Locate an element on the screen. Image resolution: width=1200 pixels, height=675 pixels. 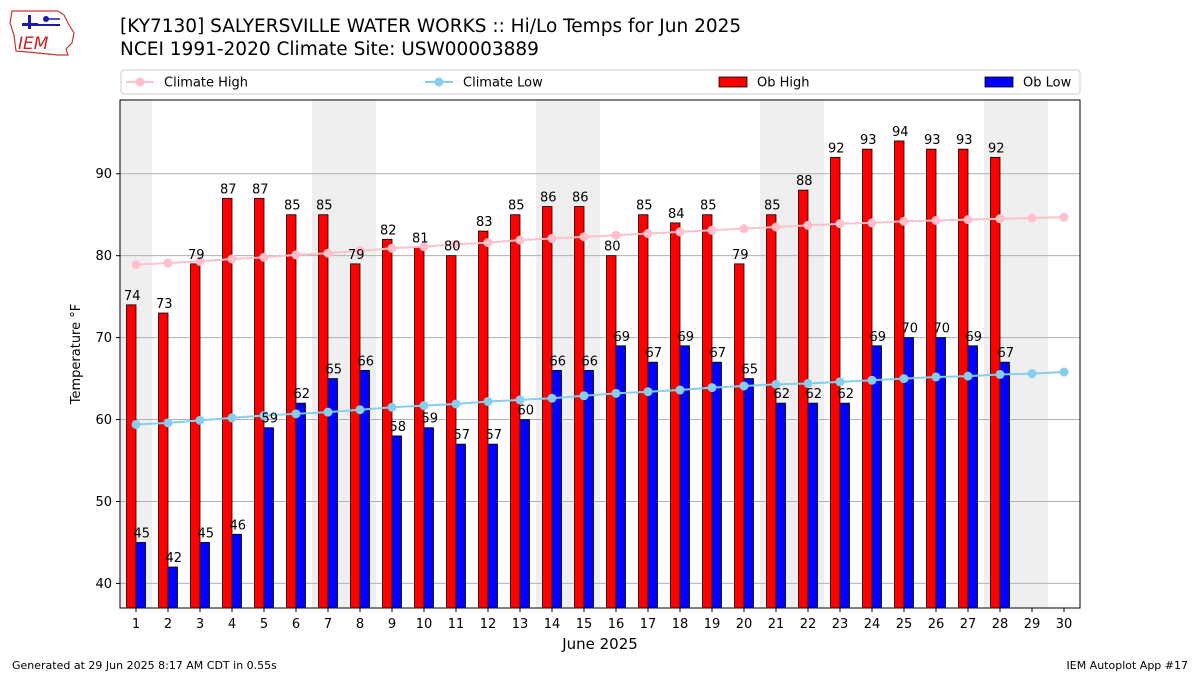
ob-low-label-day-11: 57 is located at coordinates (461, 435).